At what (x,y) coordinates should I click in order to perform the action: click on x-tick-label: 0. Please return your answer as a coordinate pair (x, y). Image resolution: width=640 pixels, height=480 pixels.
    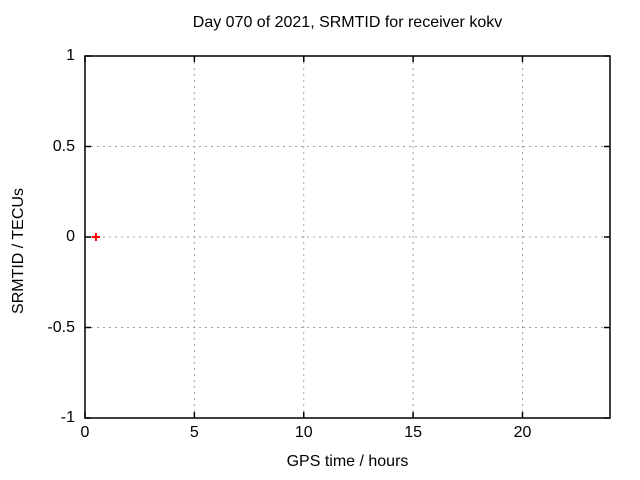
    Looking at the image, I should click on (85, 432).